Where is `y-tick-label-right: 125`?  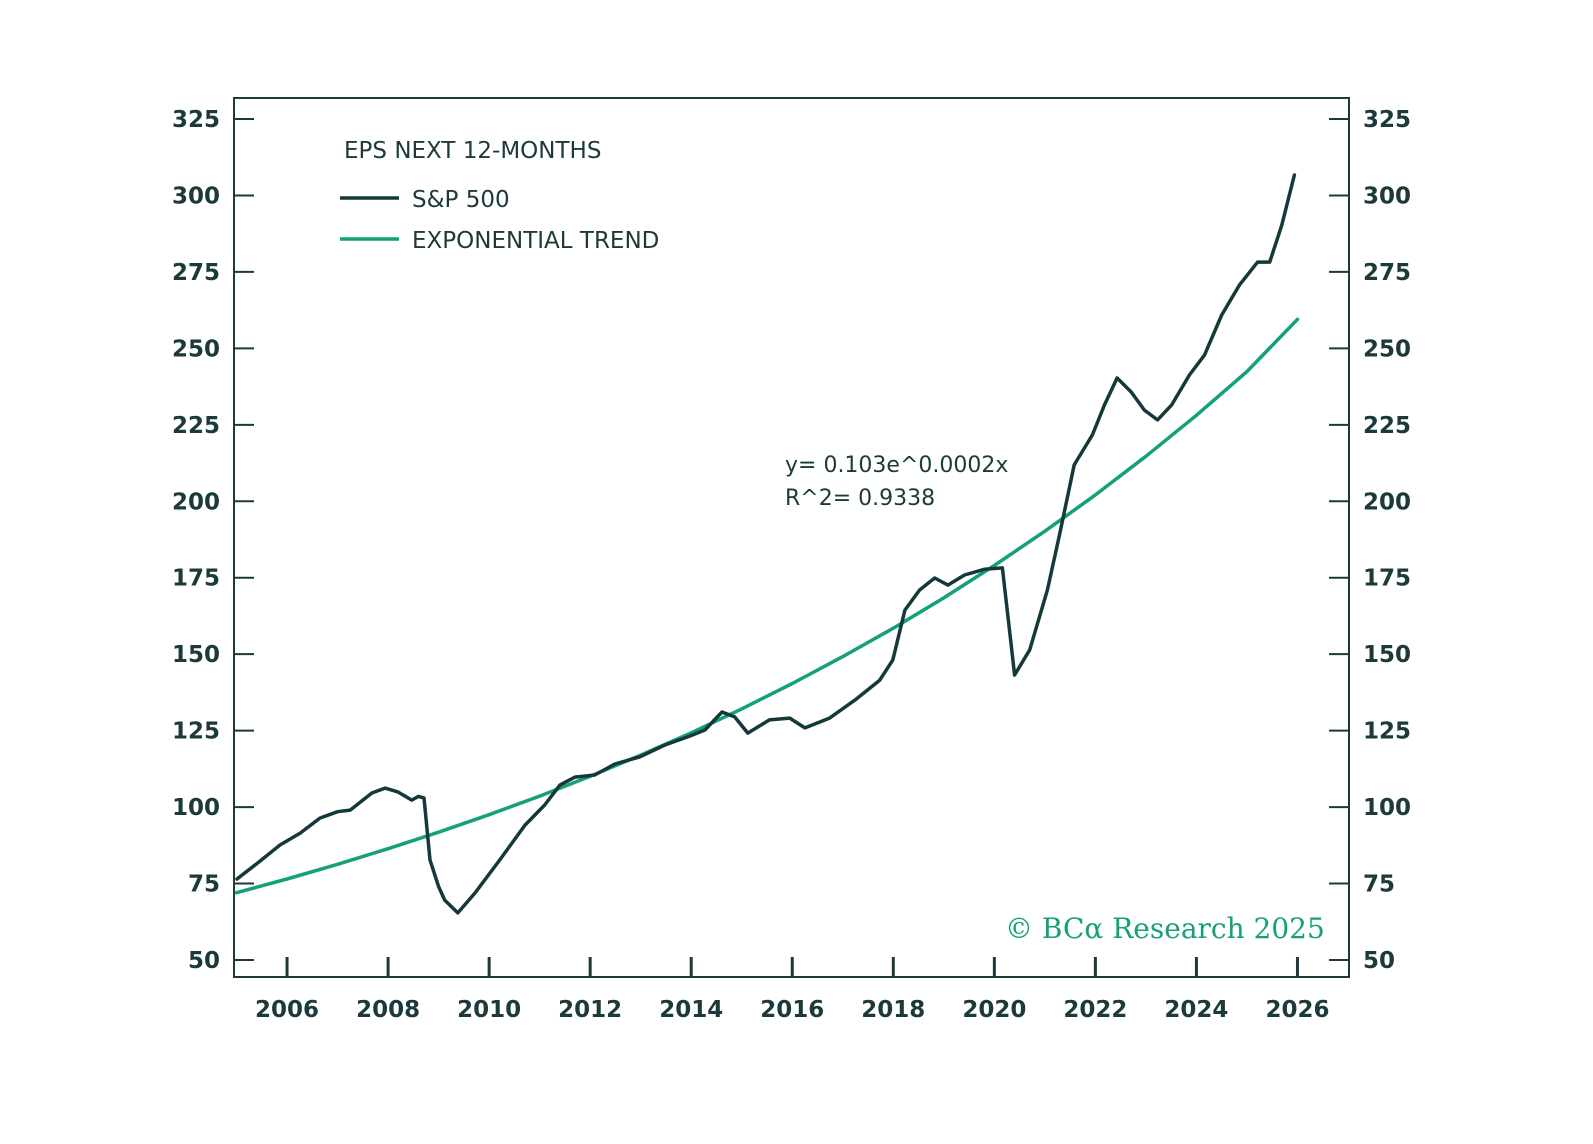
y-tick-label-right: 125 is located at coordinates (1387, 732).